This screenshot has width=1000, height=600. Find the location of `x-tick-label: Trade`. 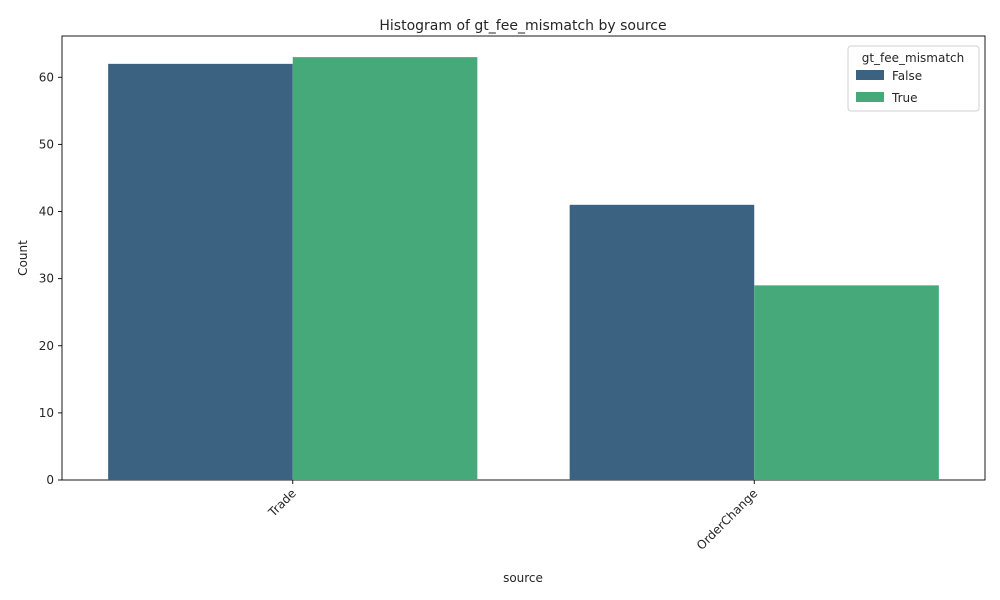

x-tick-label: Trade is located at coordinates (282, 503).